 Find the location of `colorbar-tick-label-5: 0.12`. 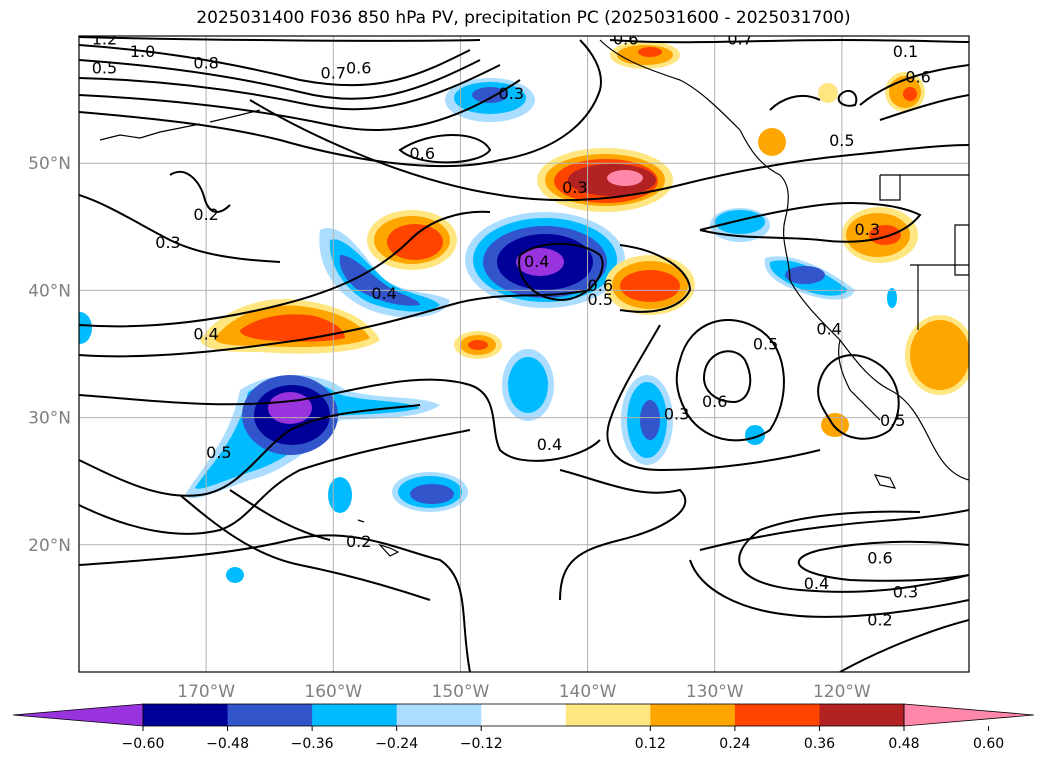

colorbar-tick-label-5: 0.12 is located at coordinates (650, 744).